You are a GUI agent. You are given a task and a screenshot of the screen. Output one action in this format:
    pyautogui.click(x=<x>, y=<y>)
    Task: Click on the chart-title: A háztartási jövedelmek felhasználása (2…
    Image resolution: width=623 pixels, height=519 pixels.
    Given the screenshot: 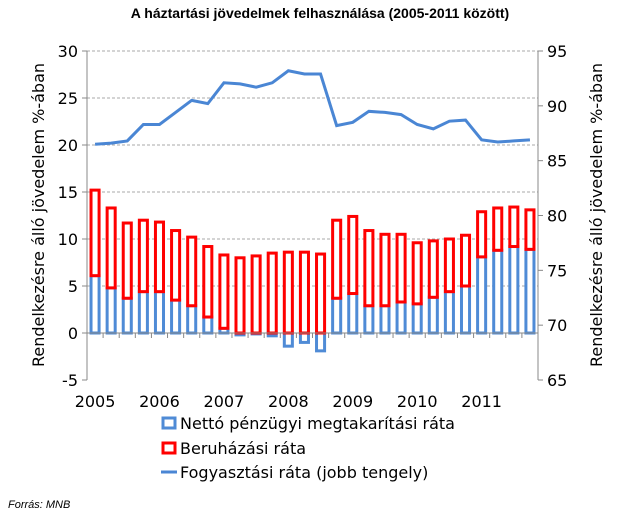 What is the action you would take?
    pyautogui.click(x=320, y=13)
    